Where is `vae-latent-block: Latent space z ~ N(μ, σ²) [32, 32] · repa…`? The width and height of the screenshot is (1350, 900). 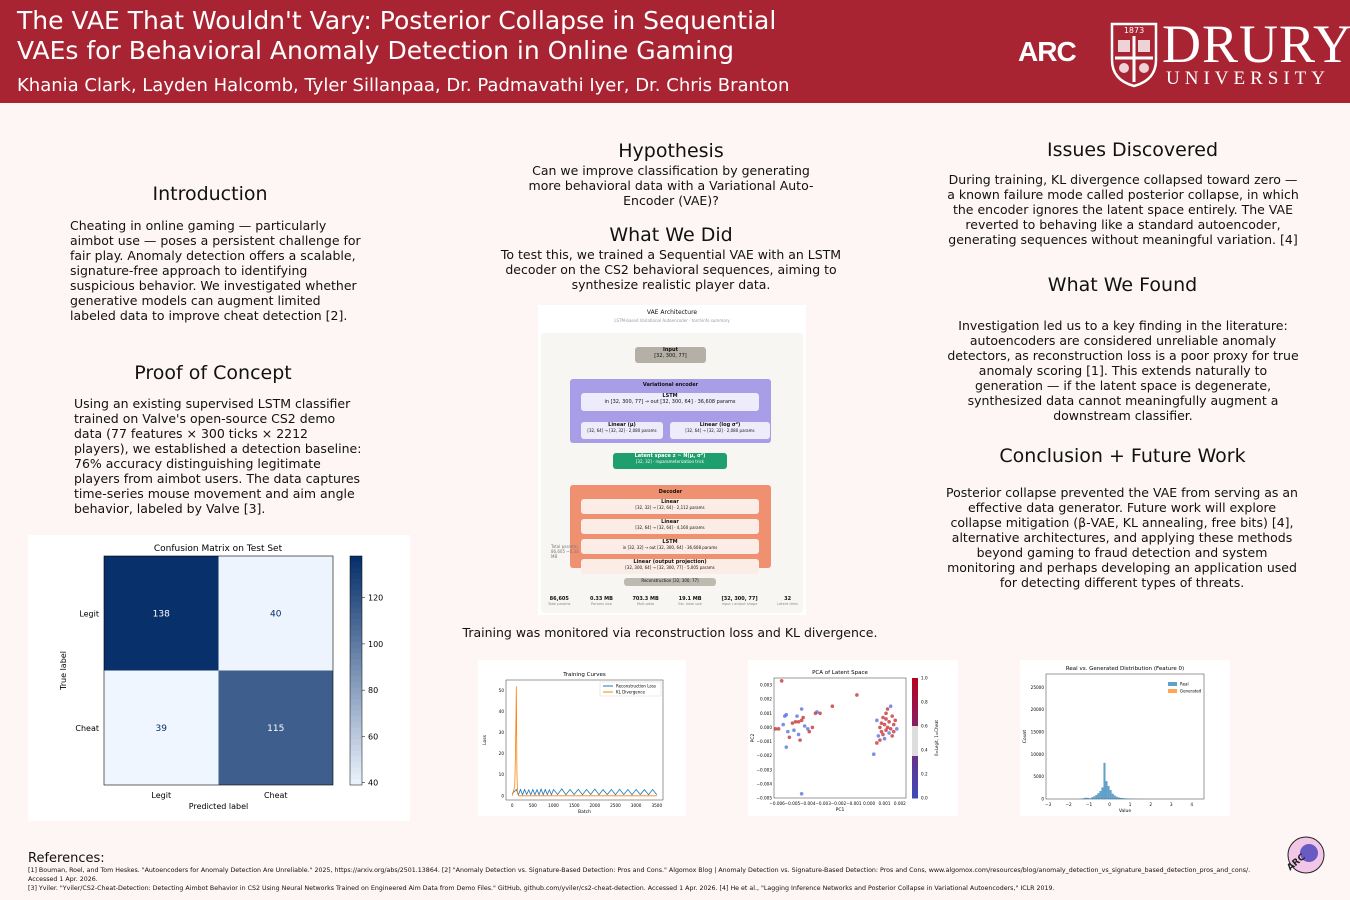 vae-latent-block: Latent space z ~ N(μ, σ²) [32, 32] · repa… is located at coordinates (670, 461).